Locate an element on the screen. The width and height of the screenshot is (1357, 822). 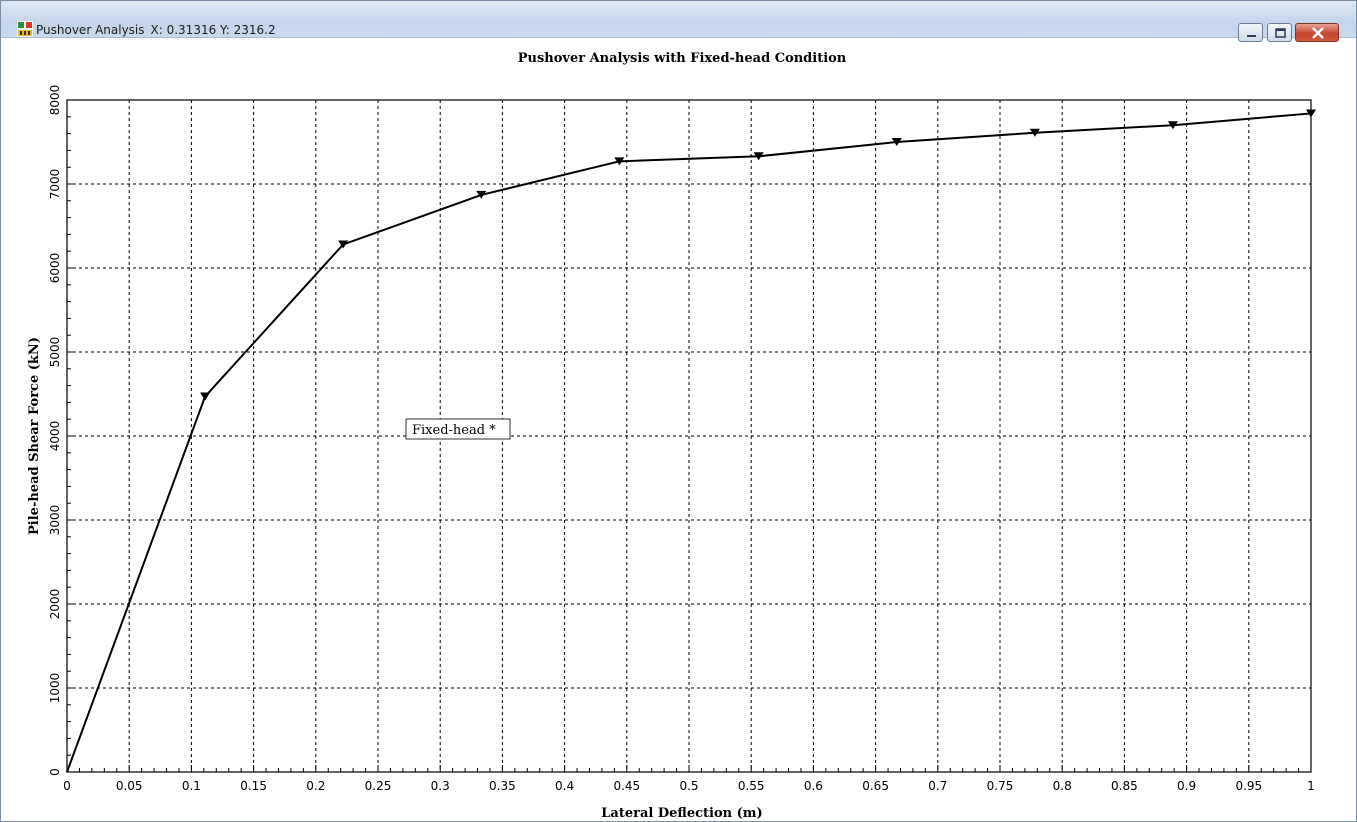
x-tick-label: 0.1 is located at coordinates (191, 786).